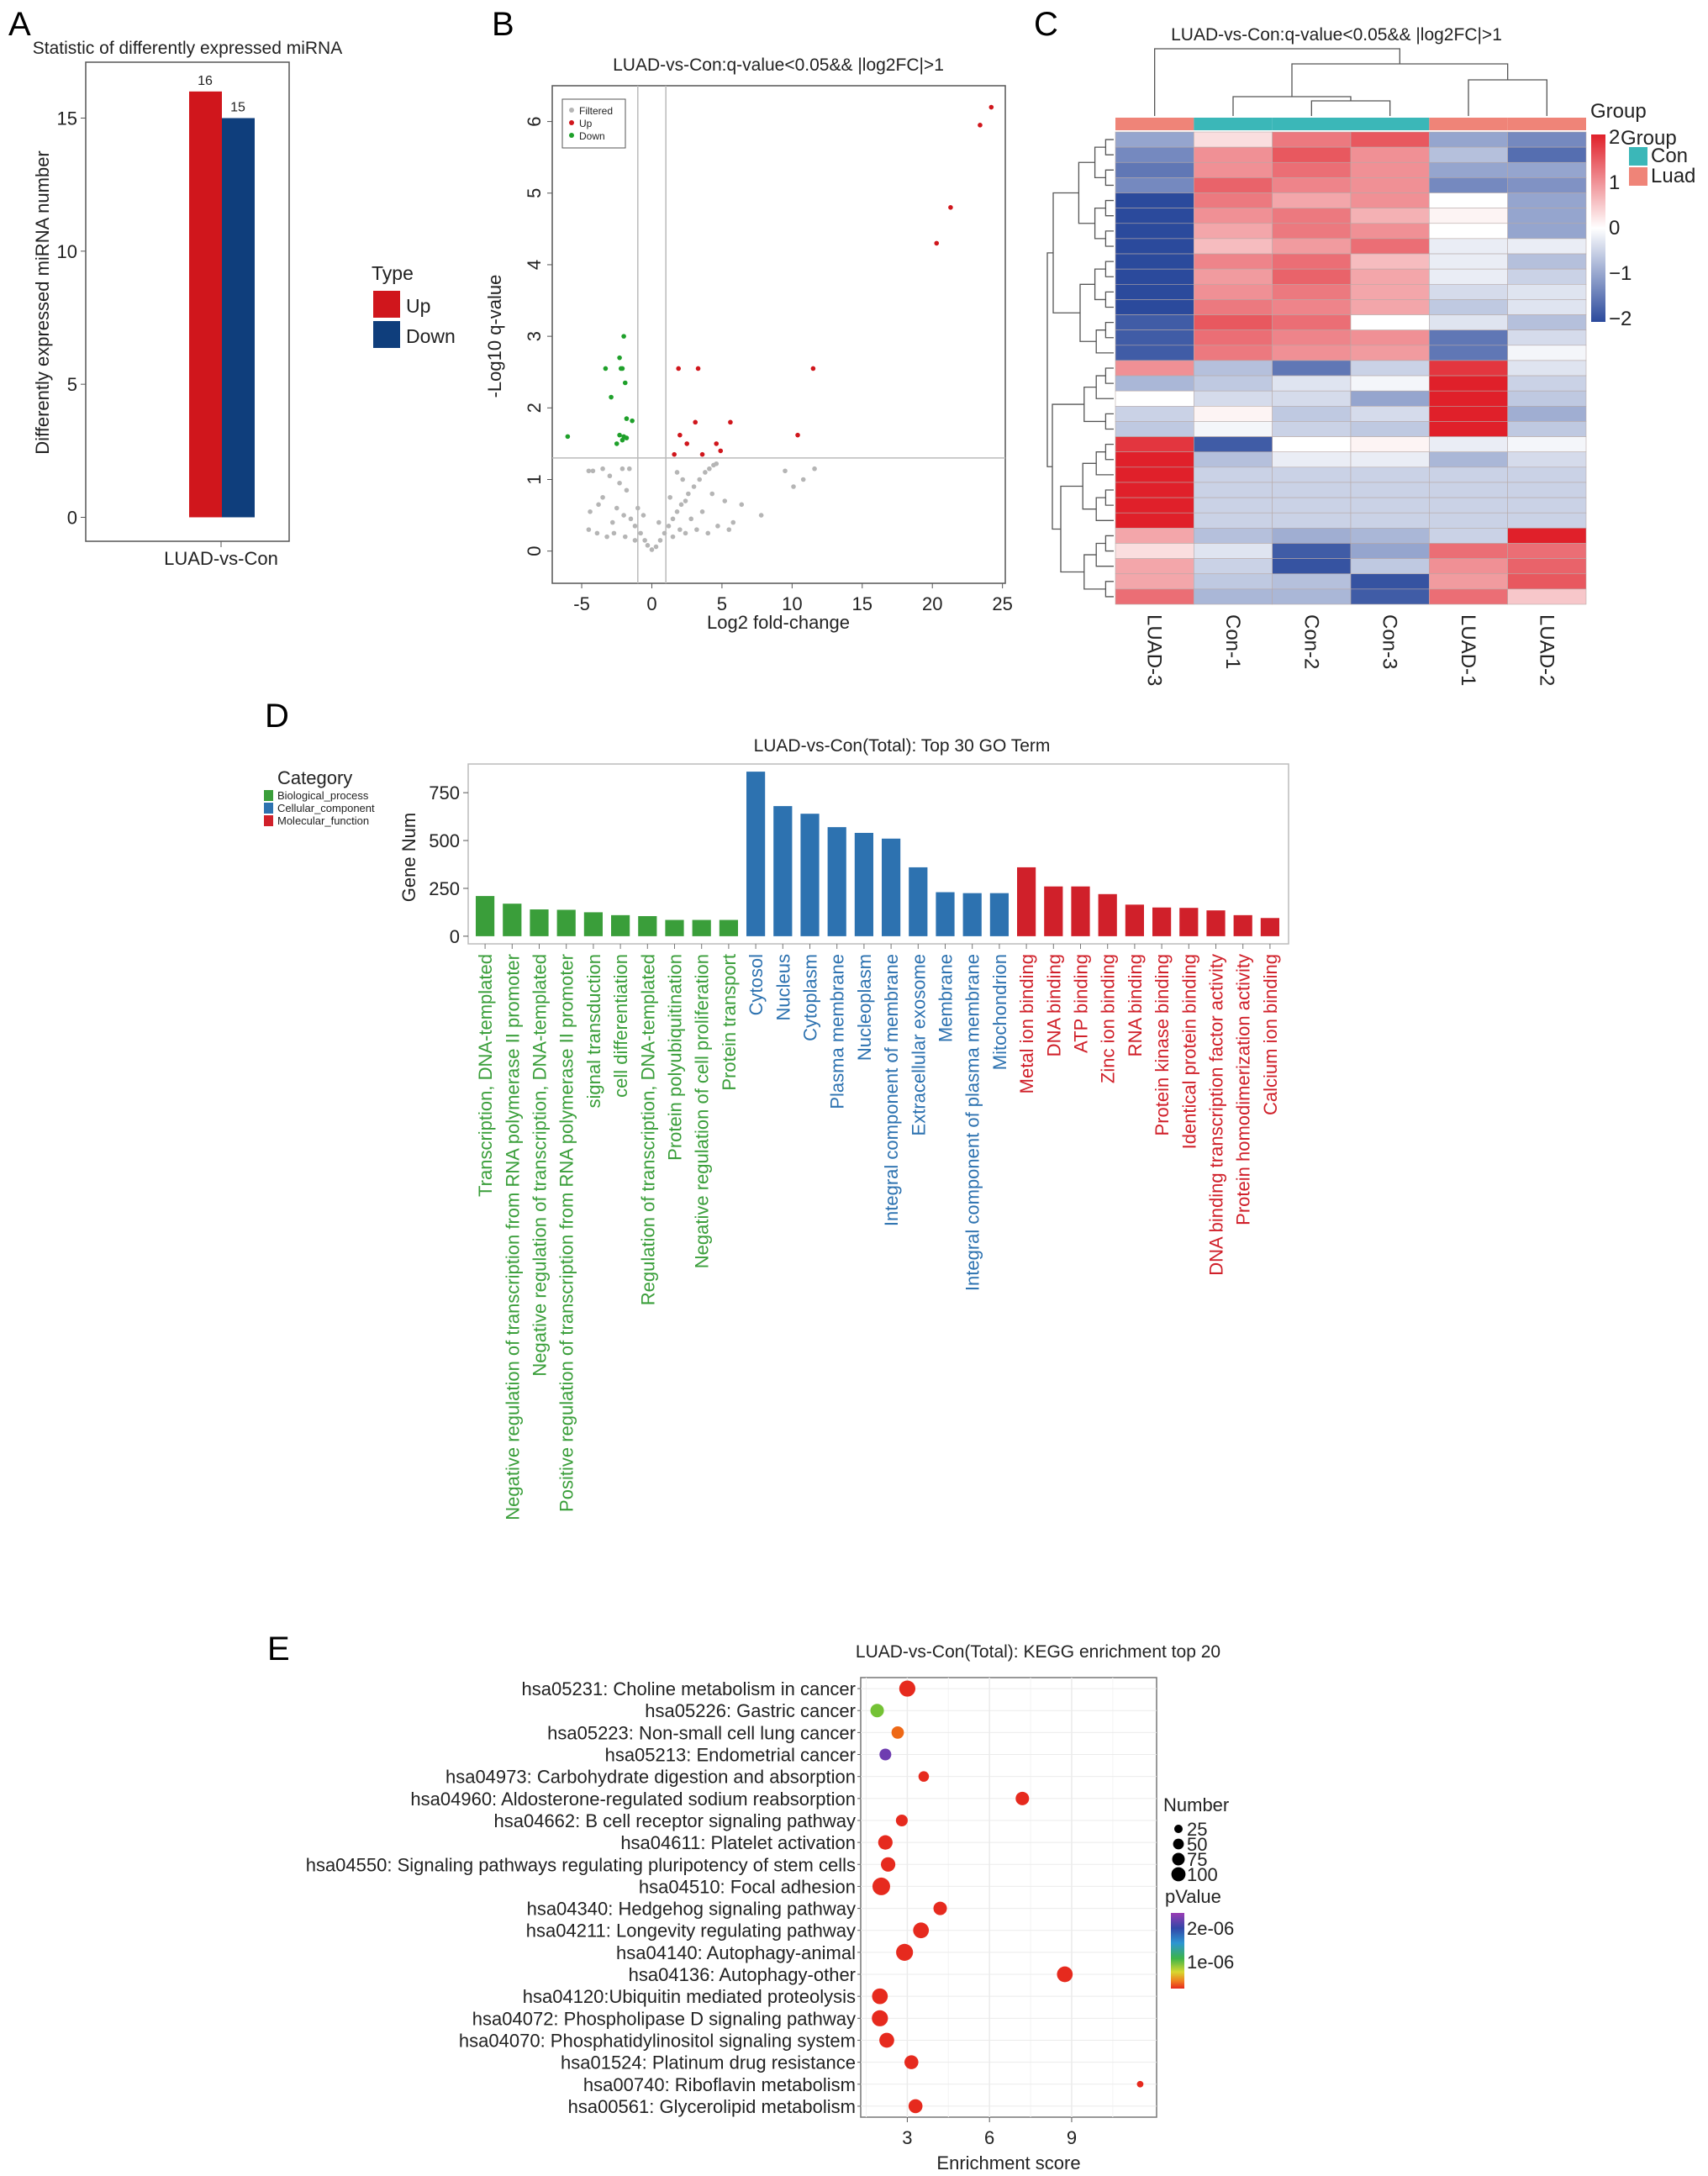  Describe the element at coordinates (738, 1842) in the screenshot. I see `pathway-label: hsa04611: Platelet activation` at that location.